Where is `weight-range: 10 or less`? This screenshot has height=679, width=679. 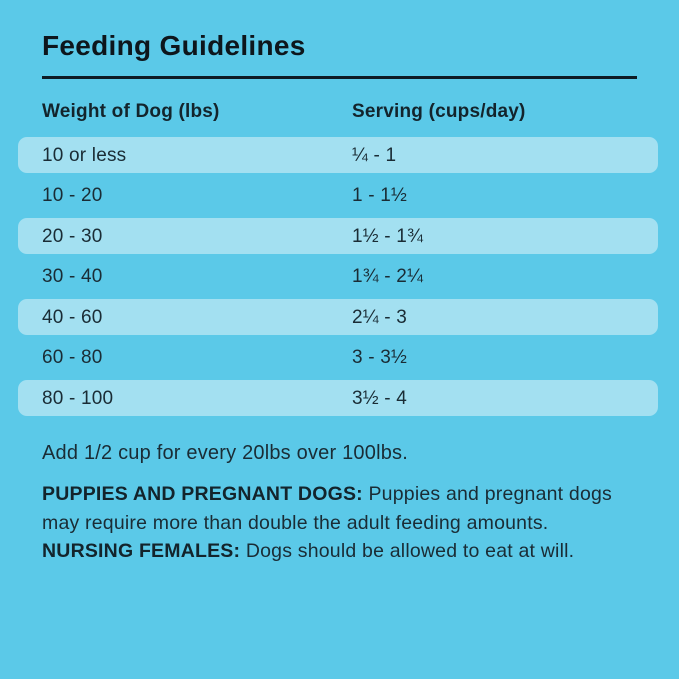
weight-range: 10 or less is located at coordinates (84, 155).